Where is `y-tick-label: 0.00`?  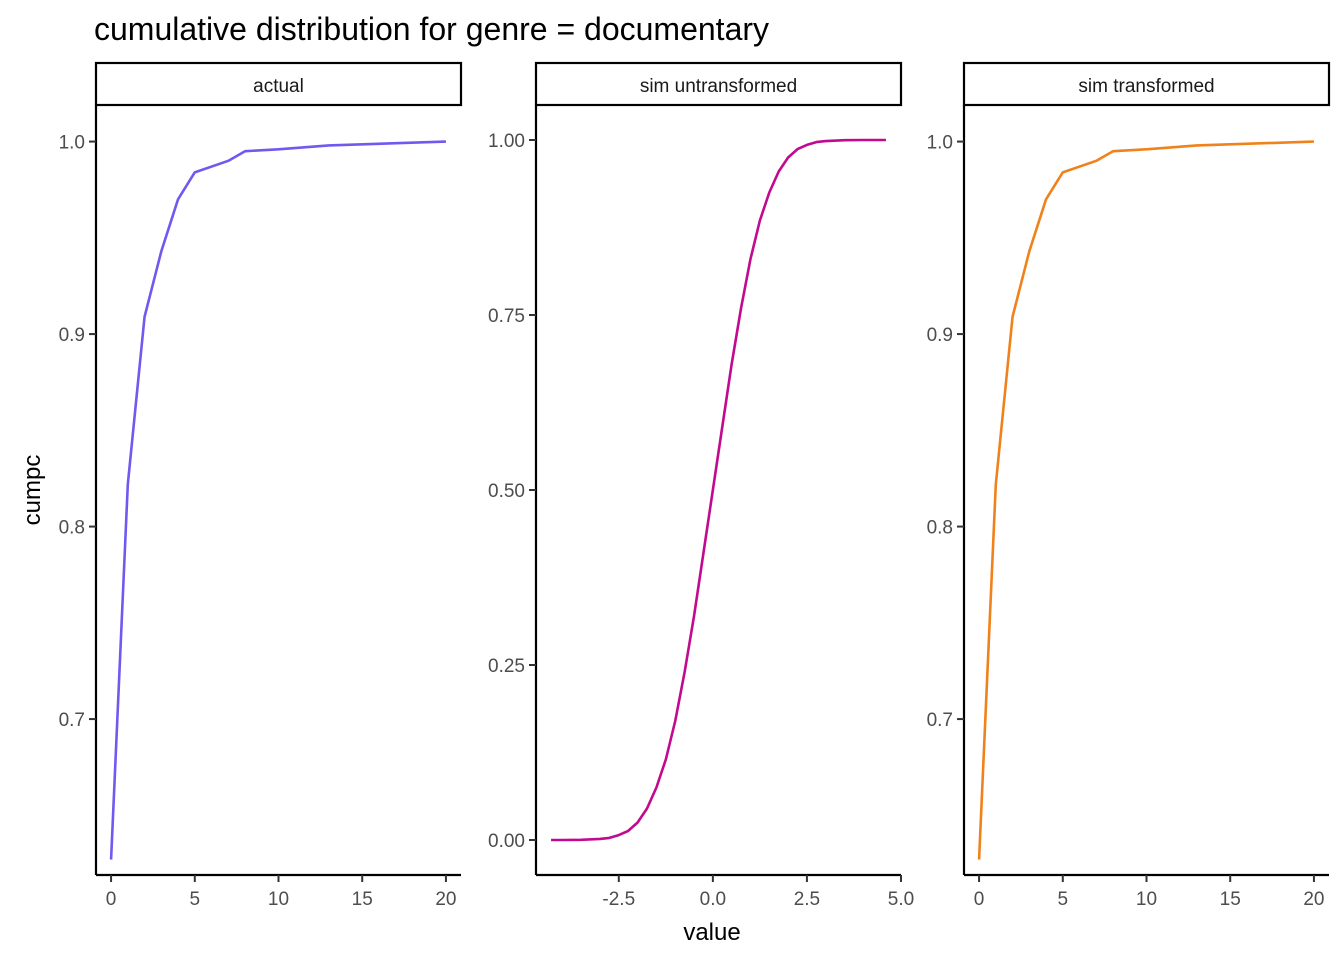
y-tick-label: 0.00 is located at coordinates (506, 841).